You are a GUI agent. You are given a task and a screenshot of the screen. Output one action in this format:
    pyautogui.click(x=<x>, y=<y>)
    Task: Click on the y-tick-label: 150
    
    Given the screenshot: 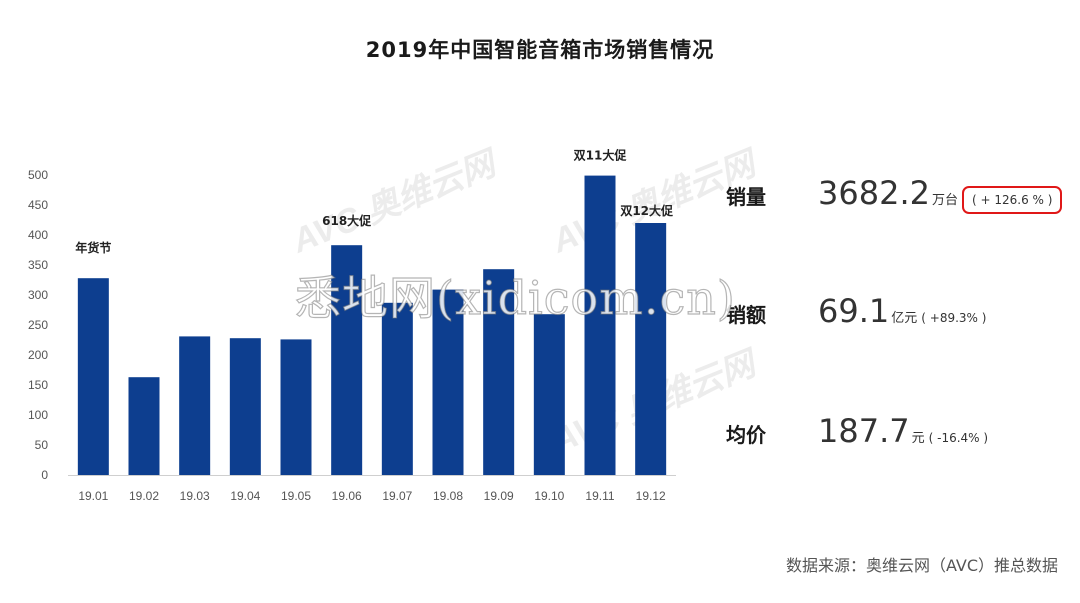 What is the action you would take?
    pyautogui.click(x=38, y=385)
    